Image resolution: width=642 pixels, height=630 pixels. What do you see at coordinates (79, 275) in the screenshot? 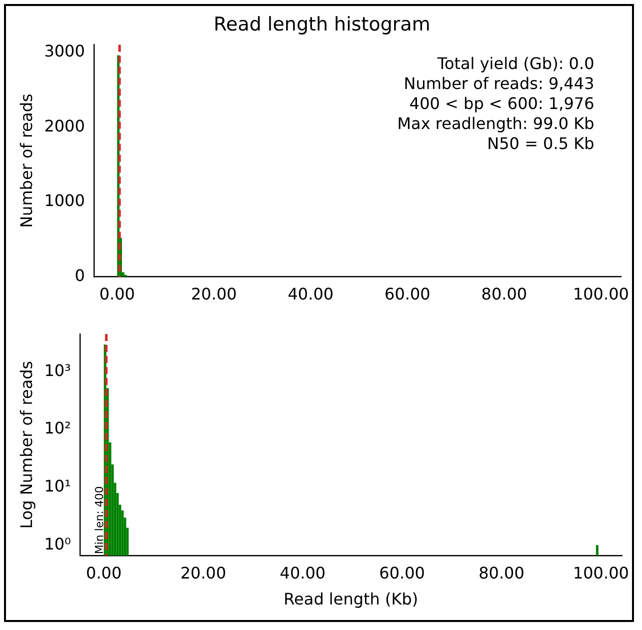
I see `y-tick-label: 0` at bounding box center [79, 275].